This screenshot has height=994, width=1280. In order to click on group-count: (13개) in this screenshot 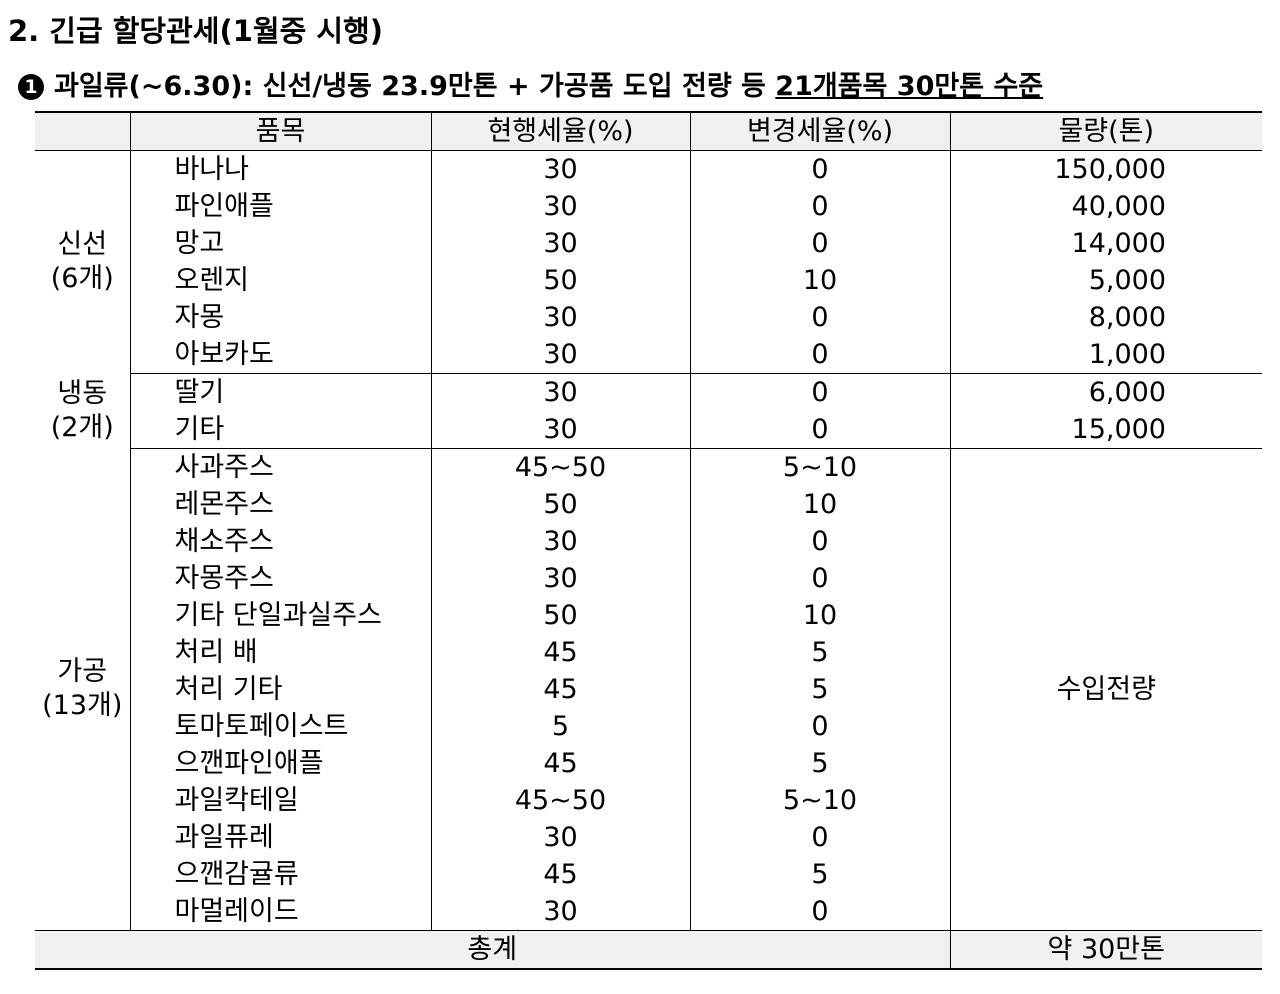, I will do `click(82, 706)`.